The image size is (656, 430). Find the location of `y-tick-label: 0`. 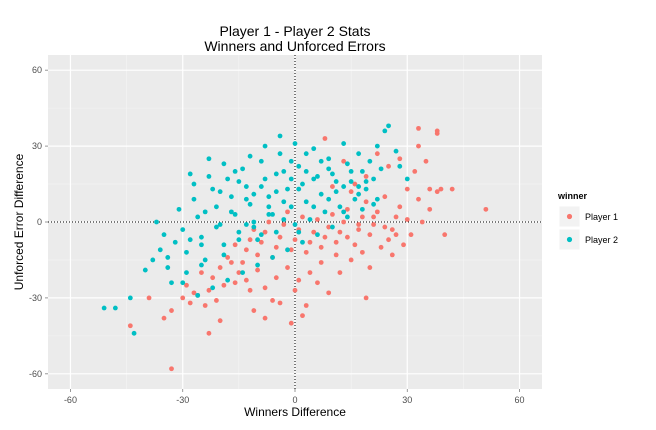

y-tick-label: 0 is located at coordinates (39, 222).